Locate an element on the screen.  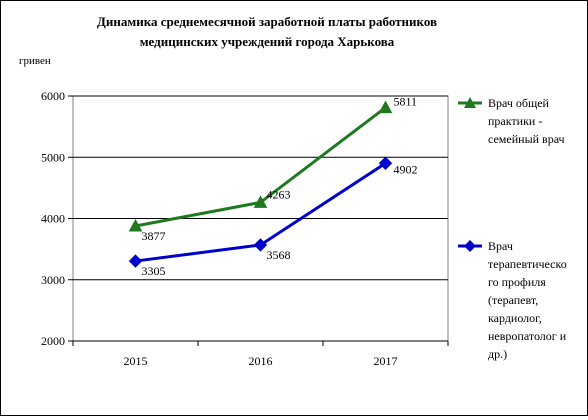
chart-title-line-2: медицинских учреждений города Харькова is located at coordinates (267, 41).